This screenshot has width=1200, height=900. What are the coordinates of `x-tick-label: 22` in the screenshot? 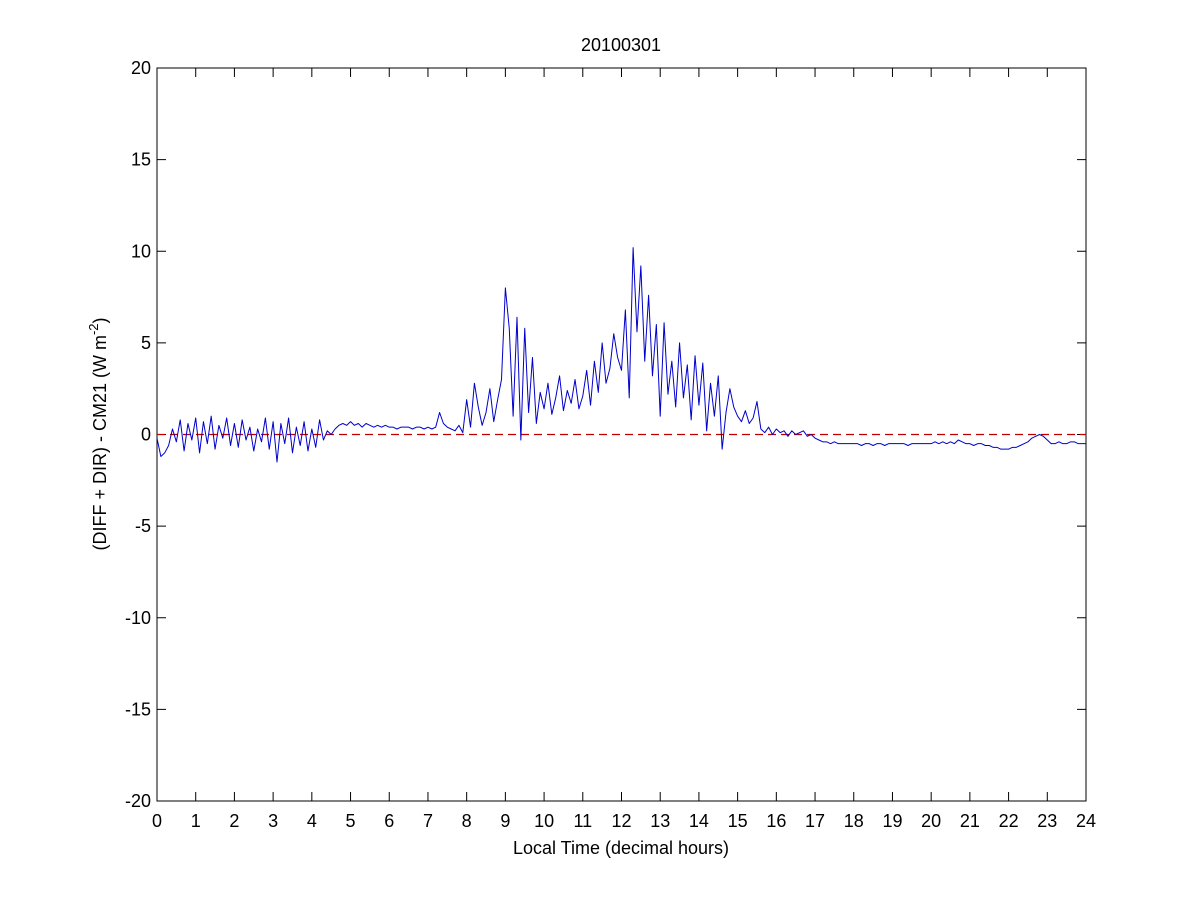 It's located at (1009, 821).